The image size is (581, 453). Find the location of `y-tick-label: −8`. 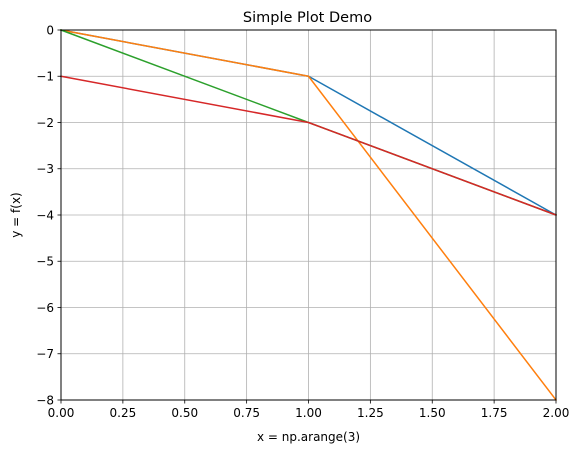

y-tick-label: −8 is located at coordinates (45, 400).